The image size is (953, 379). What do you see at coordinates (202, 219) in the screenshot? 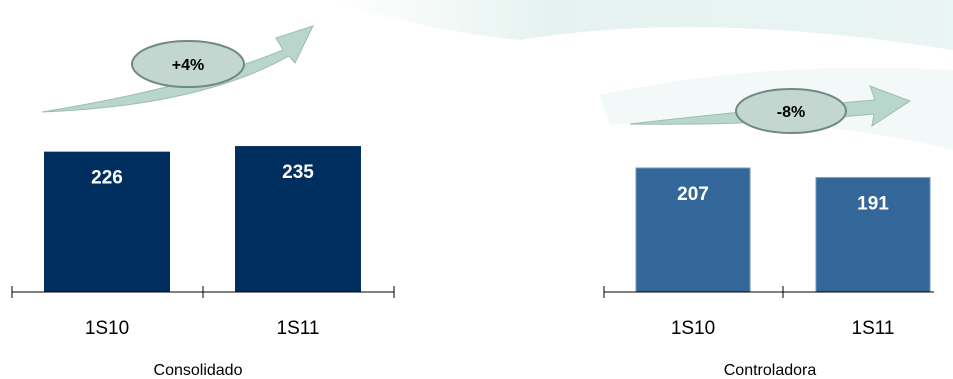
I see `bars-group: 226 235` at bounding box center [202, 219].